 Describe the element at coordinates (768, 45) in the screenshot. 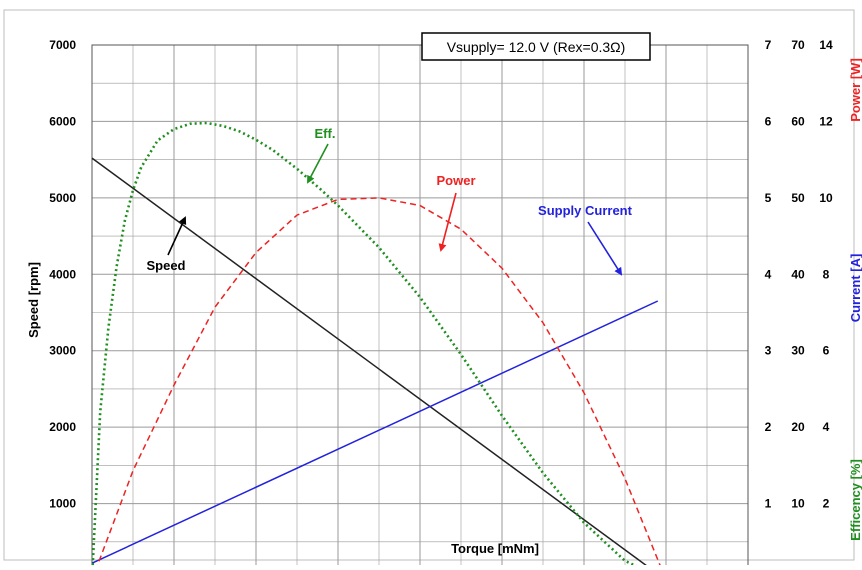

I see `y-tick-label-current: 7` at that location.